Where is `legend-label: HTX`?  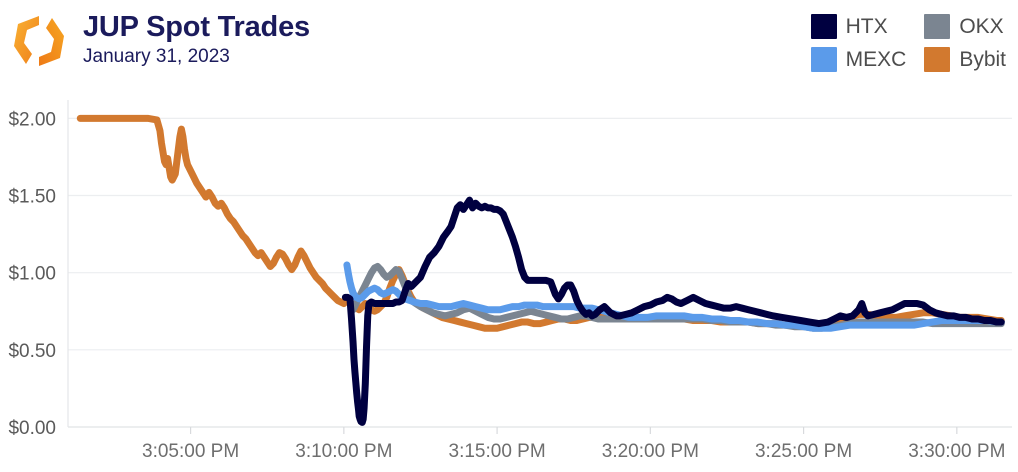
legend-label: HTX is located at coordinates (866, 26).